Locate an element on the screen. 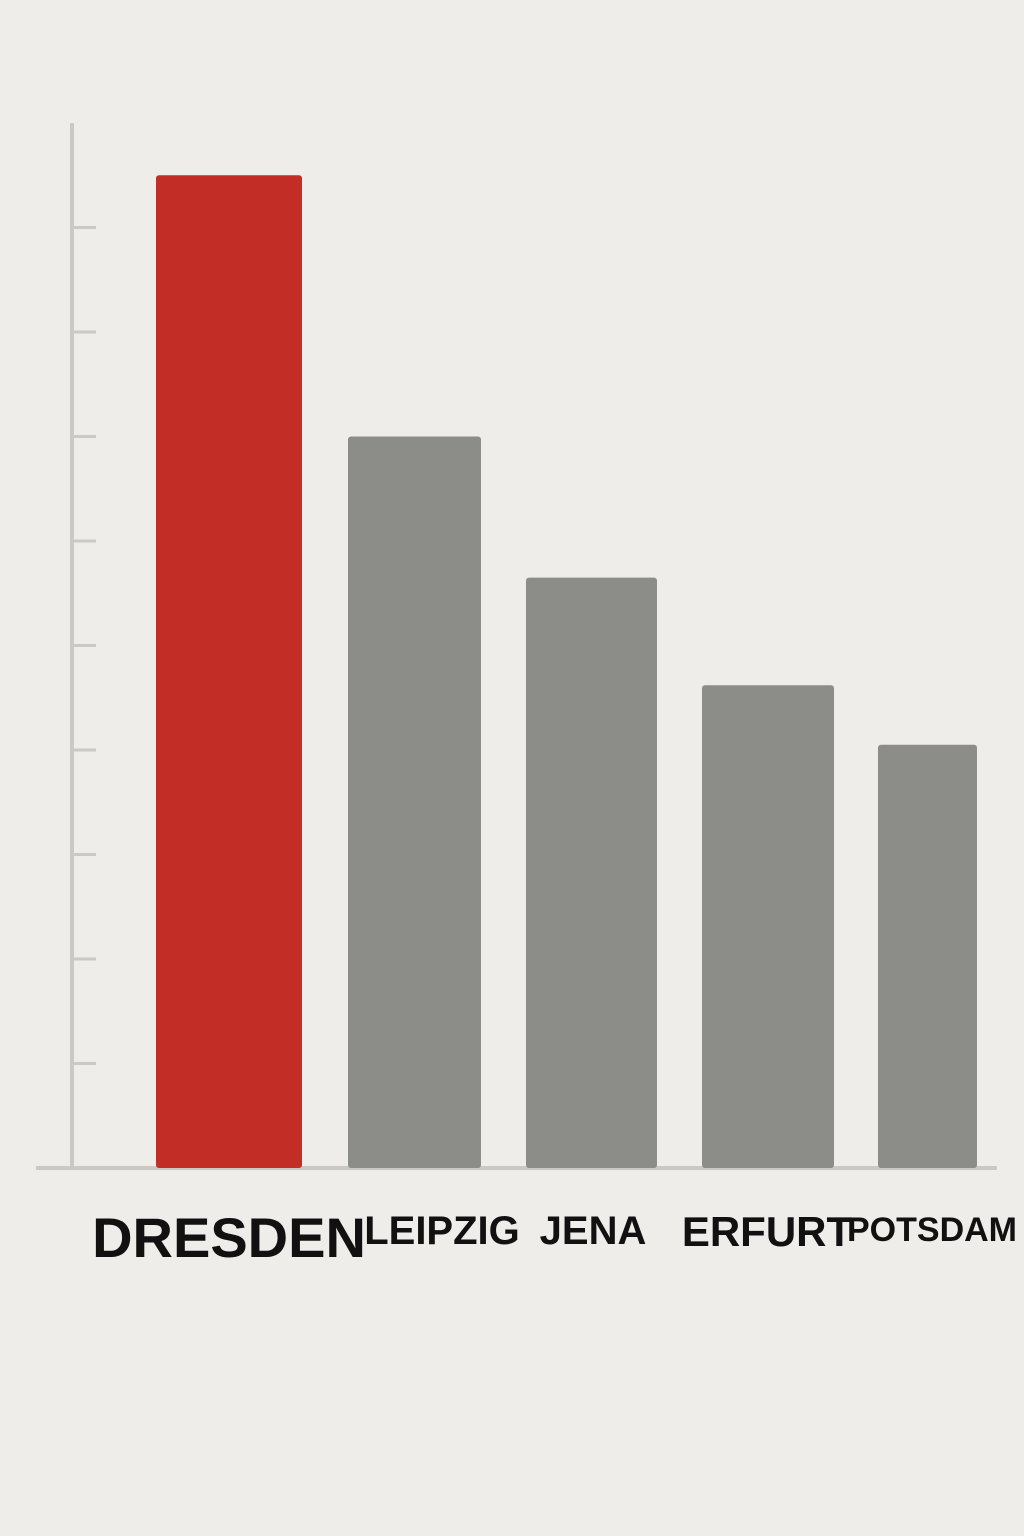 This screenshot has width=1024, height=1536. category-label-jena: JENA is located at coordinates (593, 1231).